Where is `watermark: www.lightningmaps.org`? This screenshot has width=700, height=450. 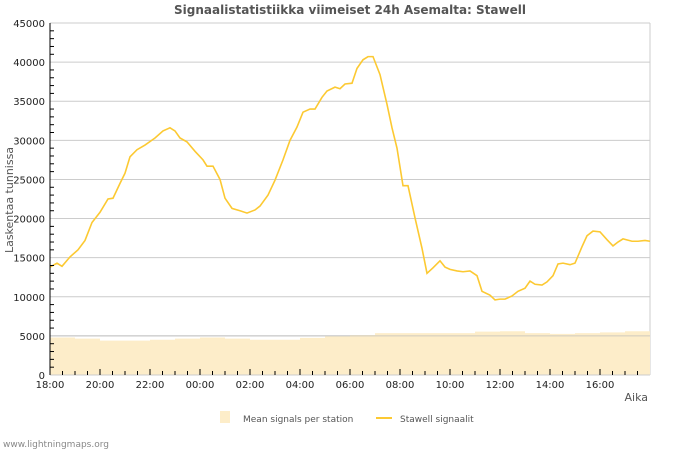
watermark: www.lightningmaps.org is located at coordinates (56, 445).